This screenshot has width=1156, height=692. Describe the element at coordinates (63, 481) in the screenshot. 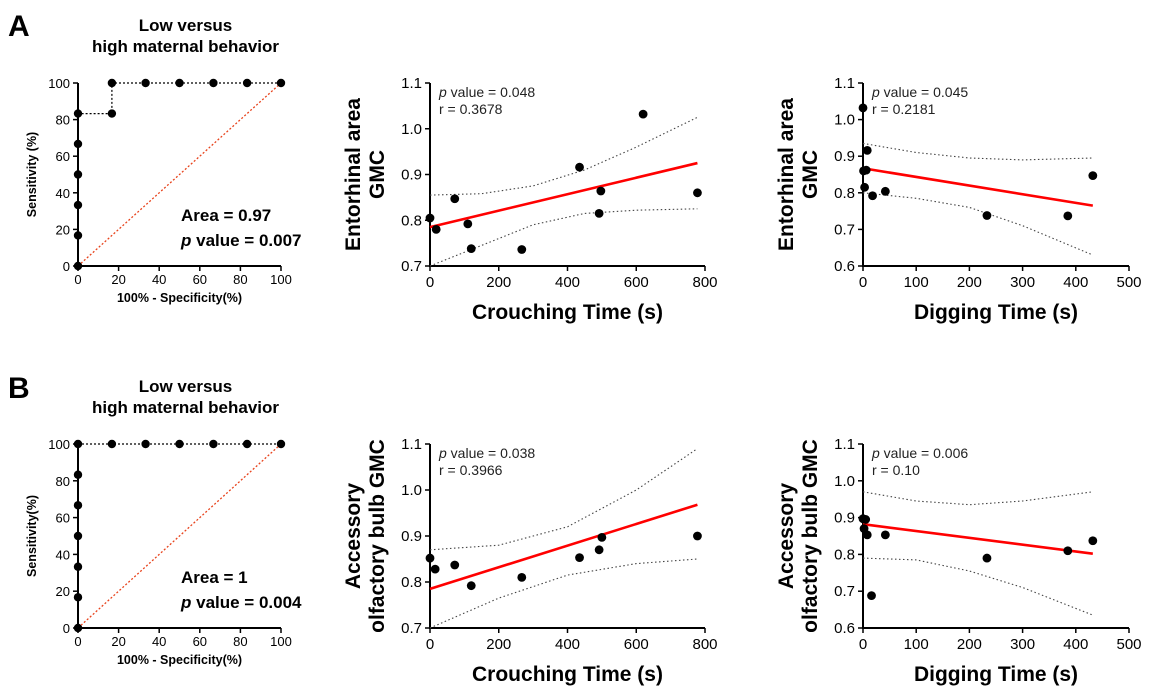

I see `y-tick-label: 80` at that location.